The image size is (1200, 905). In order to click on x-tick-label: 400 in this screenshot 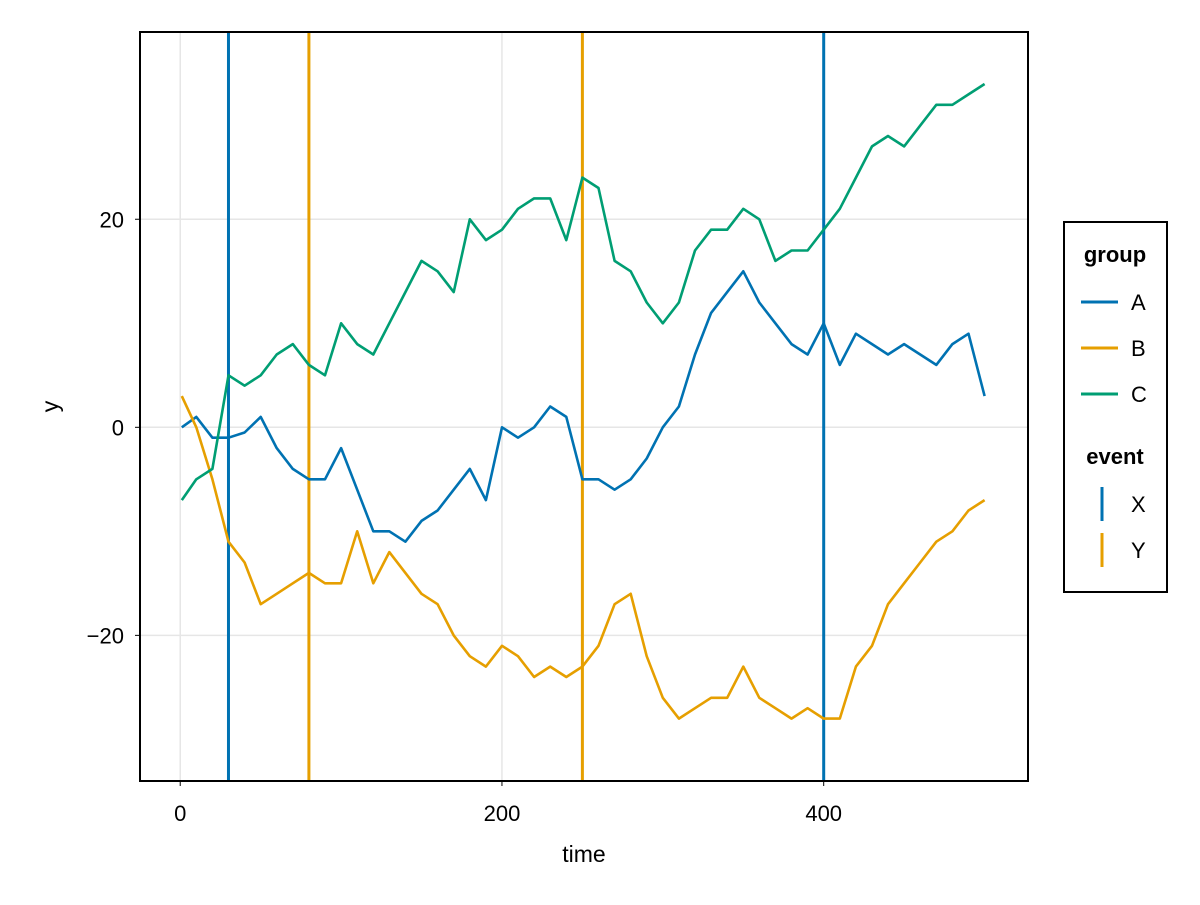, I will do `click(823, 813)`.